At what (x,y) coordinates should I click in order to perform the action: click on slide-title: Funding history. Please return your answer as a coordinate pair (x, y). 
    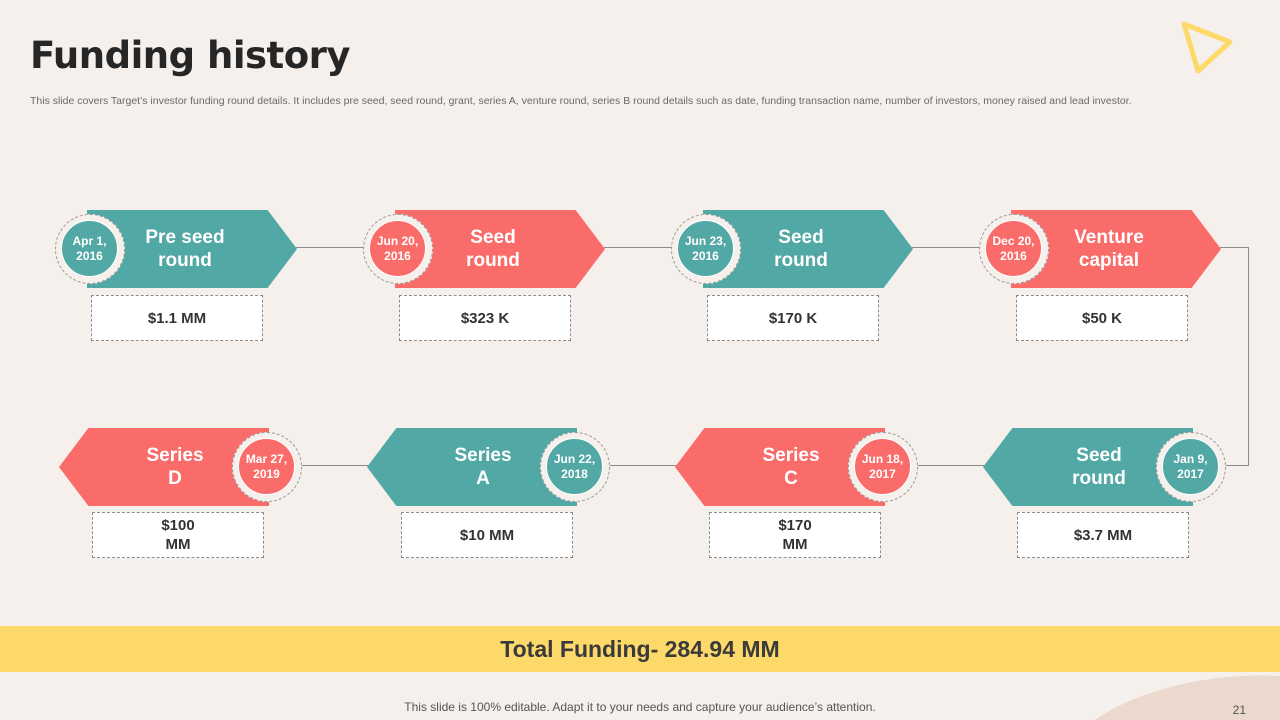
    Looking at the image, I should click on (190, 55).